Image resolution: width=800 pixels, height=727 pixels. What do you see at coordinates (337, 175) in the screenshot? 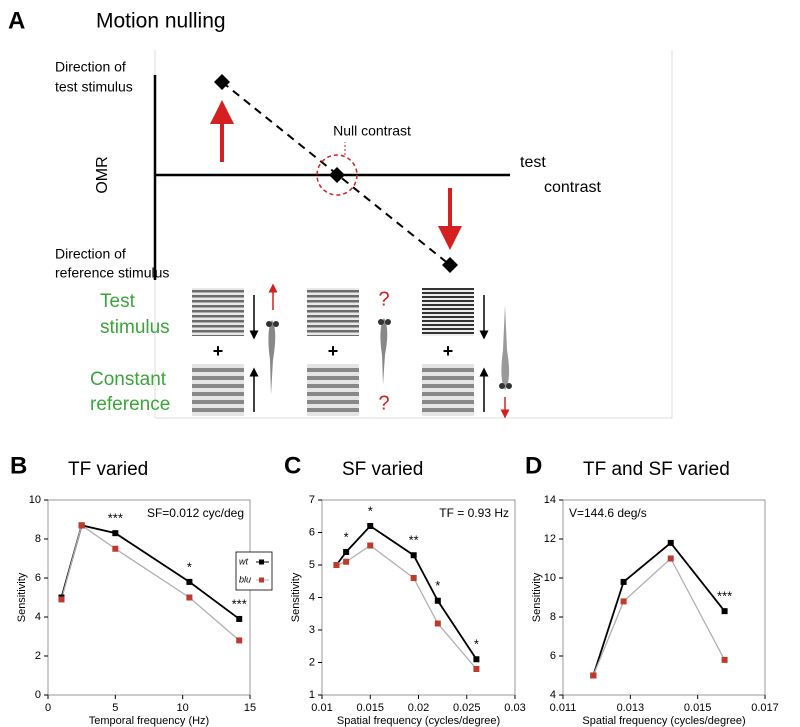
I see `null-circle` at bounding box center [337, 175].